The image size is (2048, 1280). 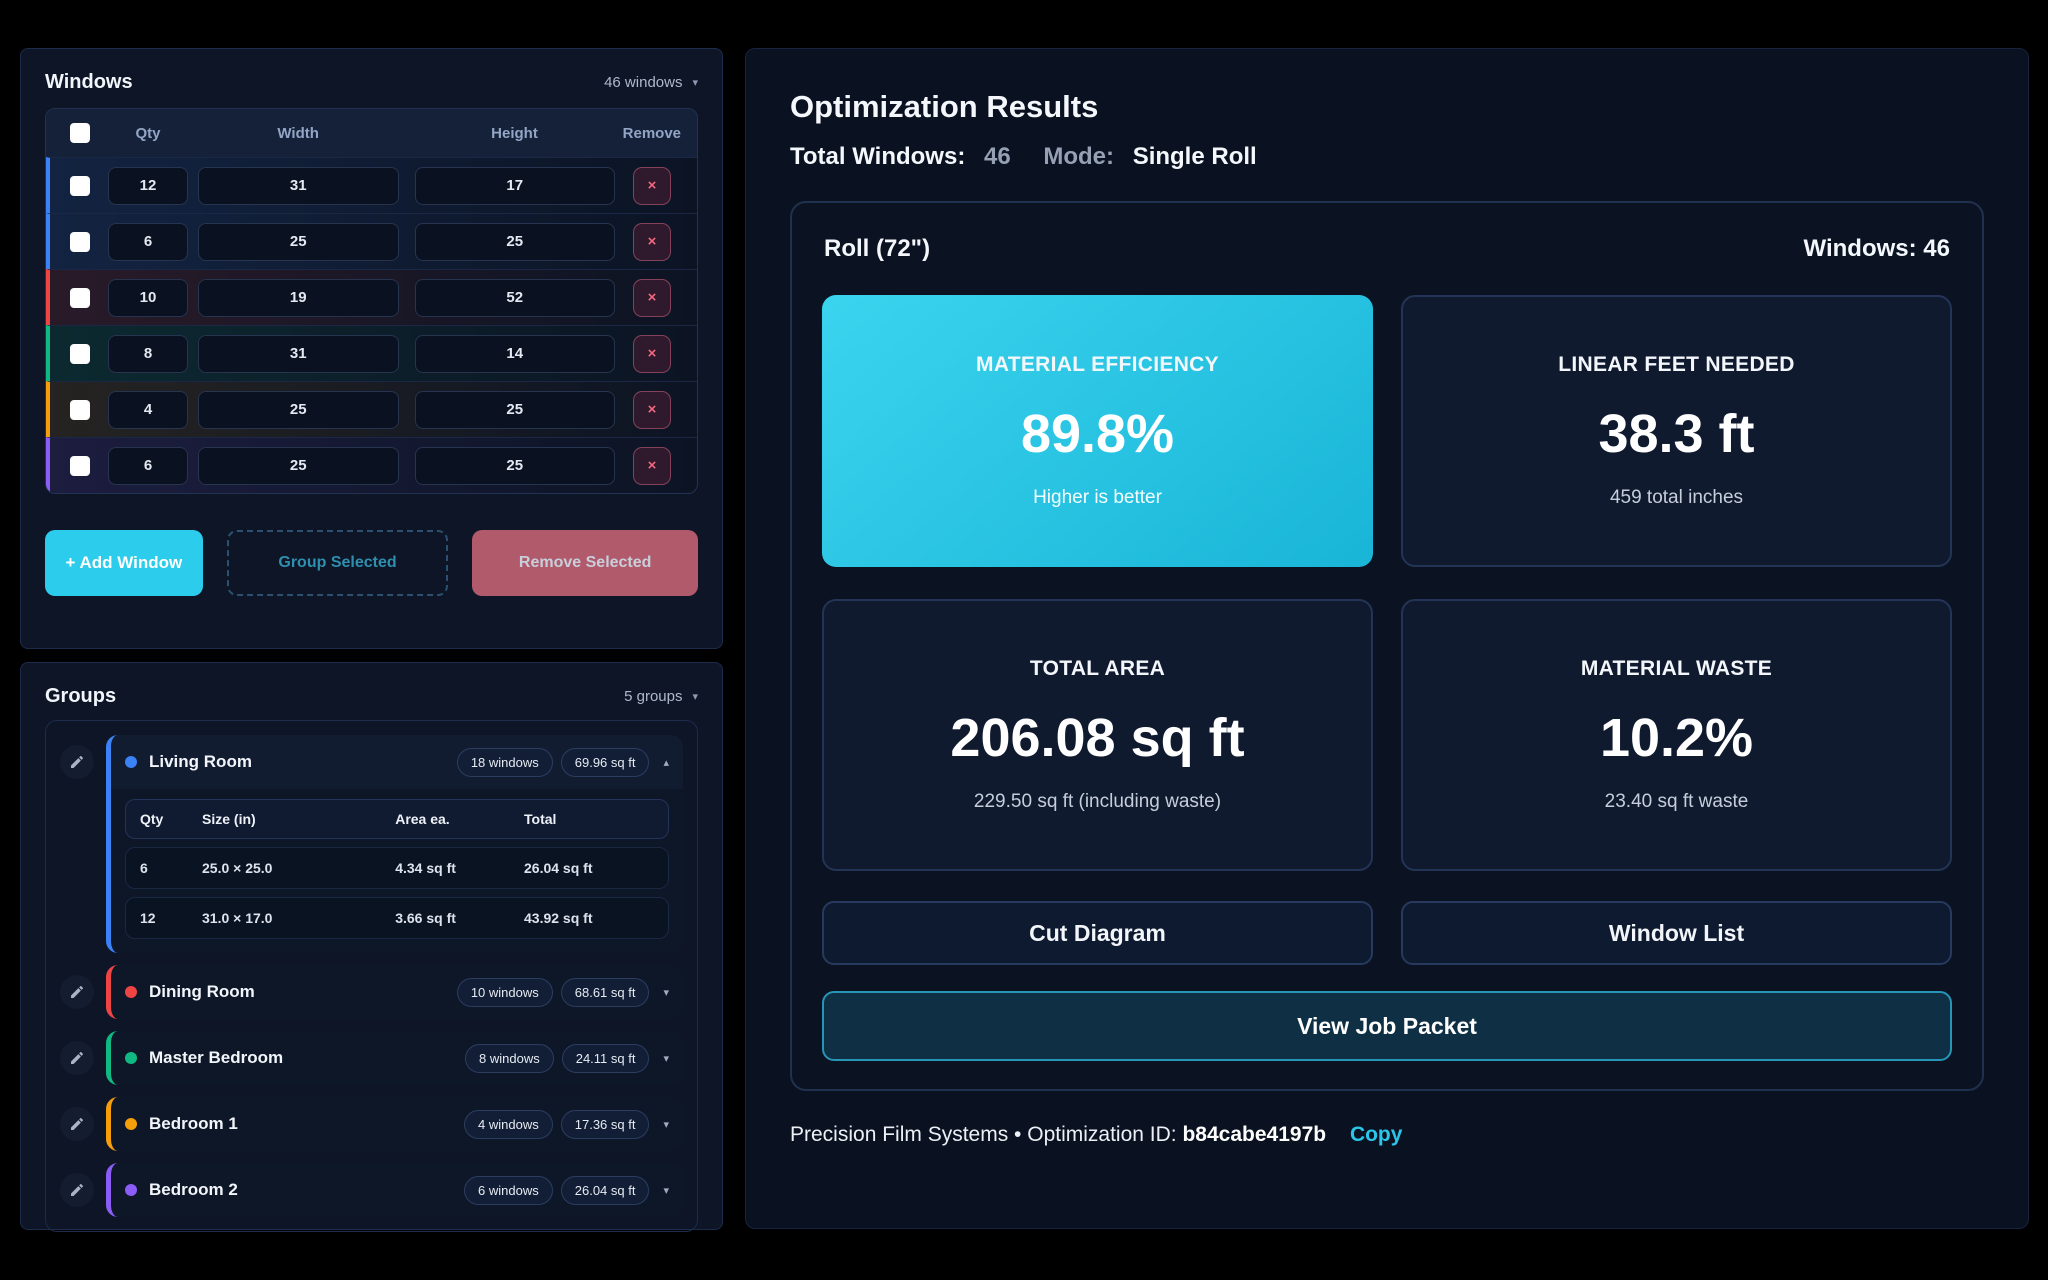 What do you see at coordinates (585, 563) in the screenshot?
I see `remove-selected-button: Remove Selected` at bounding box center [585, 563].